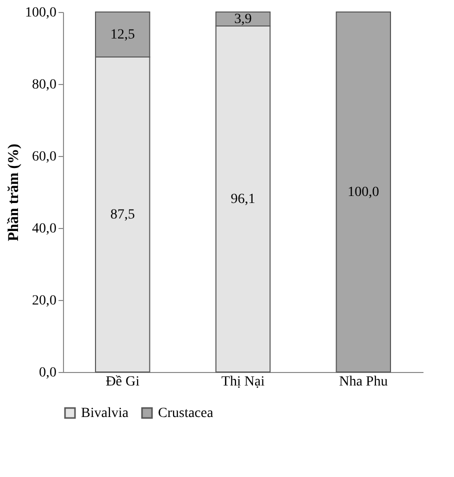 The width and height of the screenshot is (454, 477). I want to click on data-label: 12,5, so click(122, 35).